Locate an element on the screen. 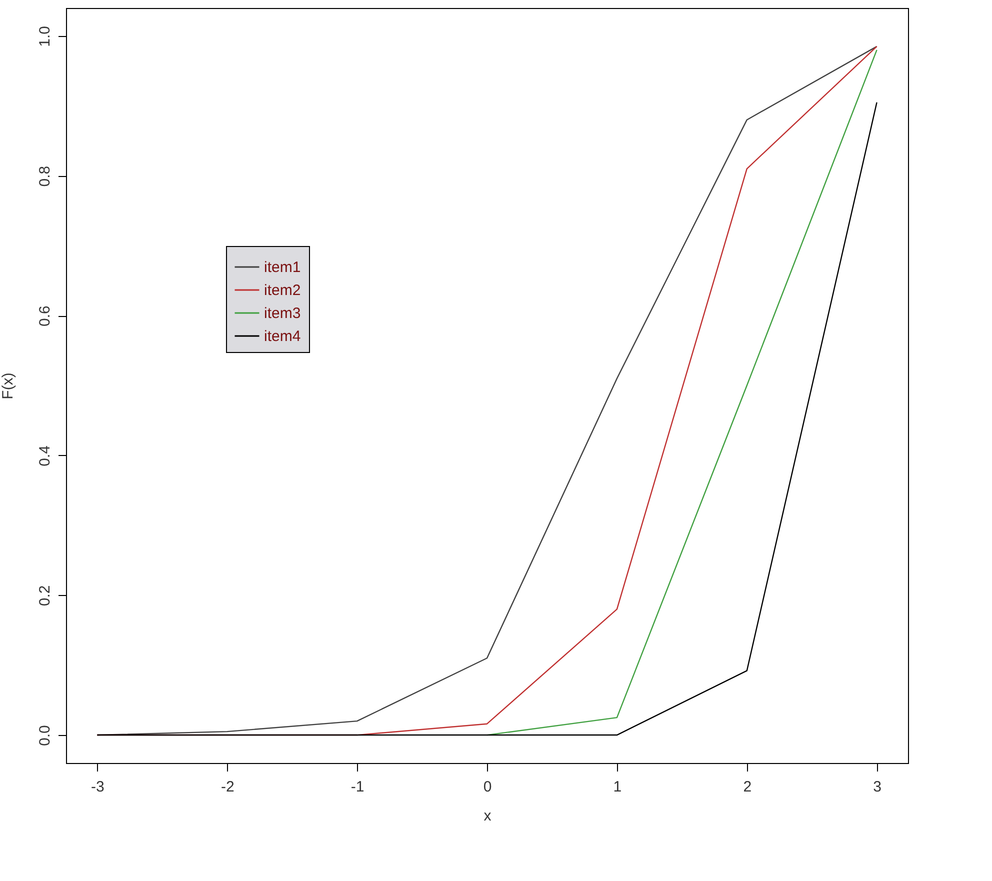 Image resolution: width=992 pixels, height=881 pixels. legend-label: item1 is located at coordinates (282, 267).